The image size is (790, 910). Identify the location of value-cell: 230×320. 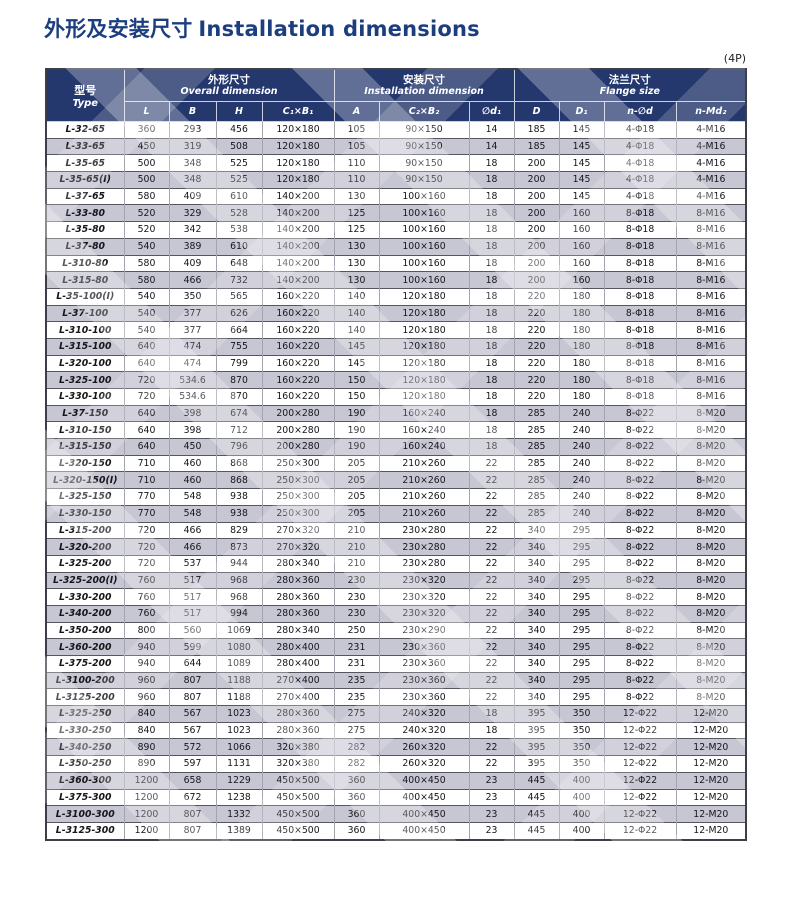
(424, 580).